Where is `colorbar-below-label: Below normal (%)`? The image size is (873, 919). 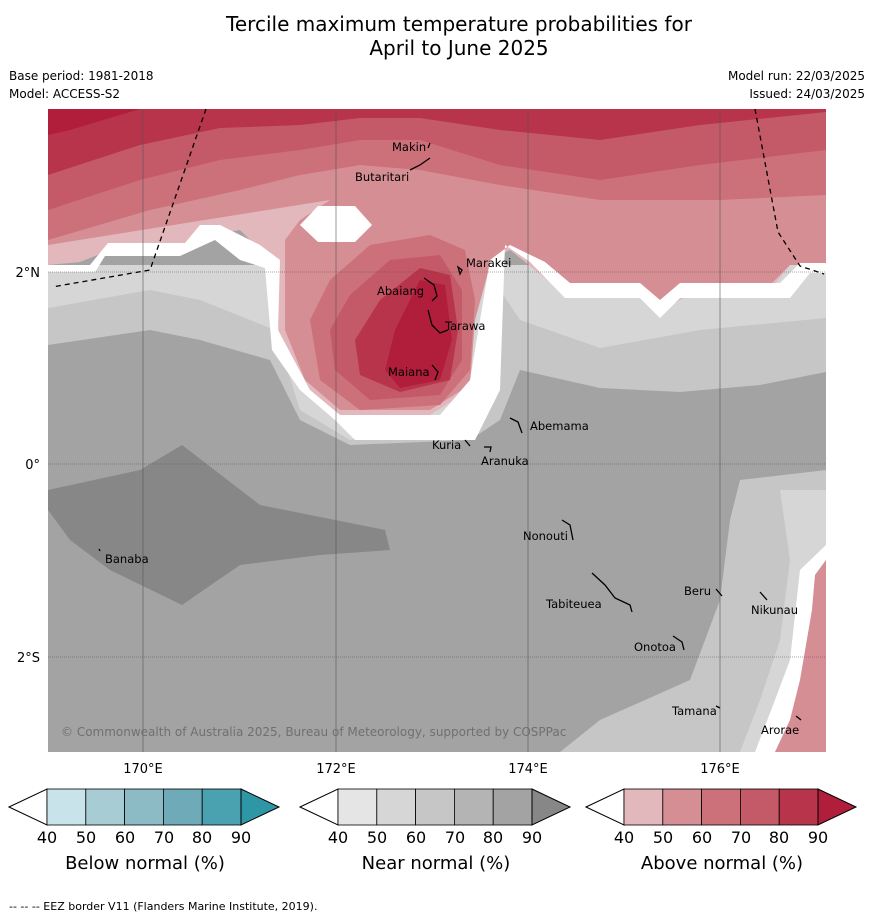 colorbar-below-label: Below normal (%) is located at coordinates (145, 863).